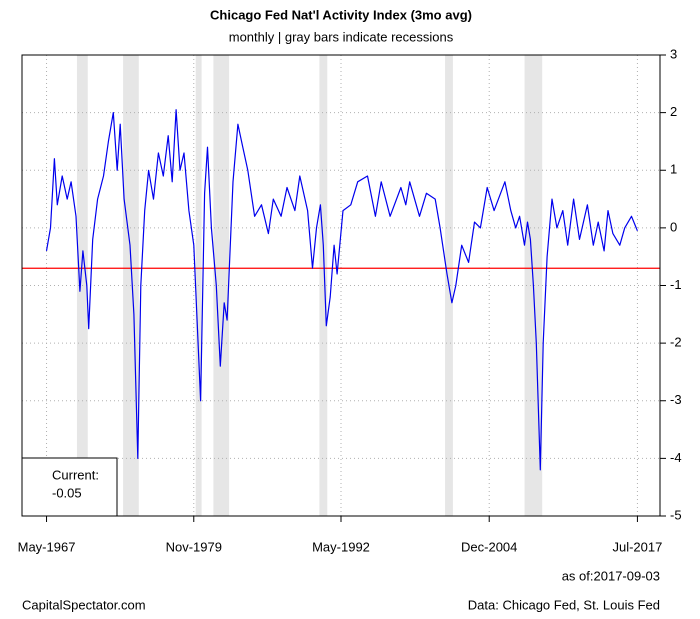 This screenshot has height=619, width=700. Describe the element at coordinates (47, 546) in the screenshot. I see `x-tick-label: May-1967` at that location.